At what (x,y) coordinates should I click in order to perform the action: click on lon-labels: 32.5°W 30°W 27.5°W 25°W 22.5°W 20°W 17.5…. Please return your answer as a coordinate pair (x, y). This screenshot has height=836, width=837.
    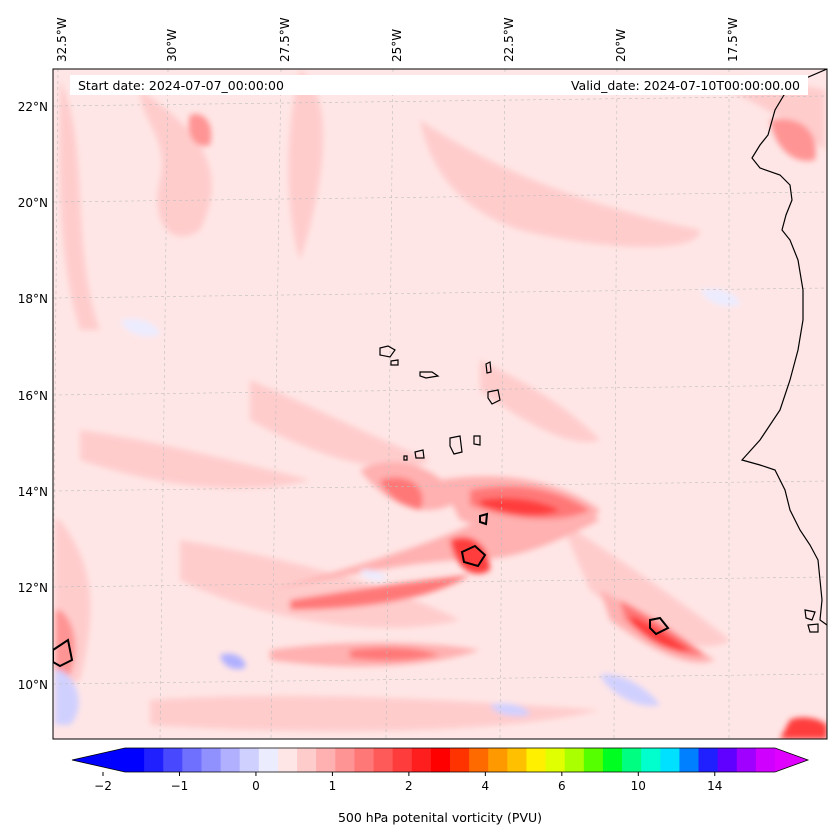
    Looking at the image, I should click on (397, 39).